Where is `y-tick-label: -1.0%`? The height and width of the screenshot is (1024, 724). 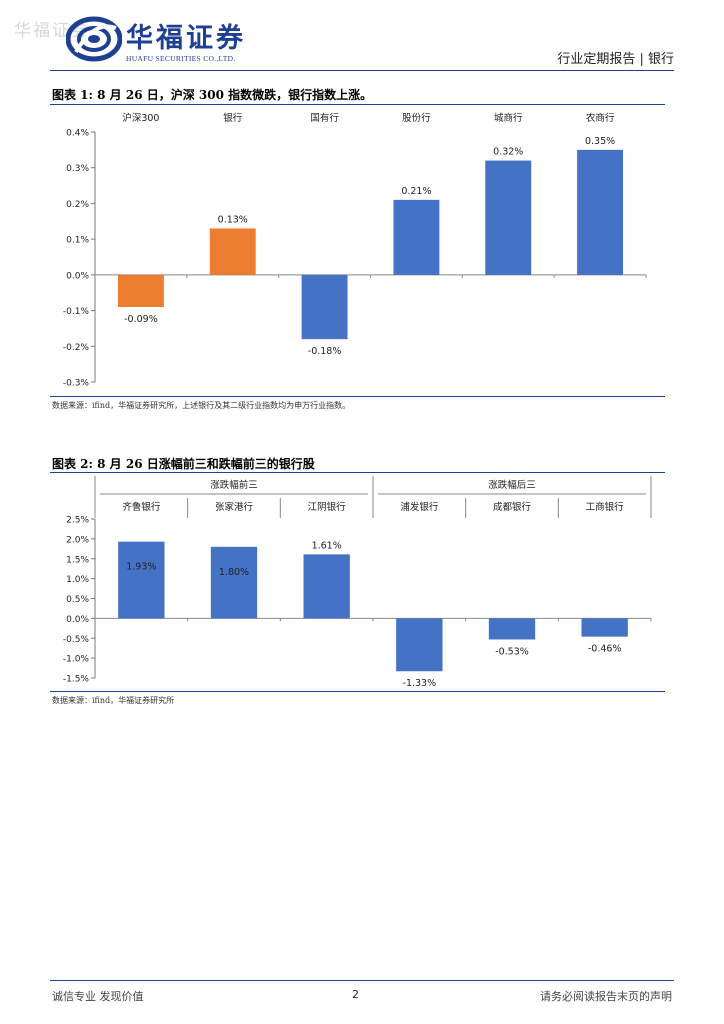
y-tick-label: -1.0% is located at coordinates (76, 660).